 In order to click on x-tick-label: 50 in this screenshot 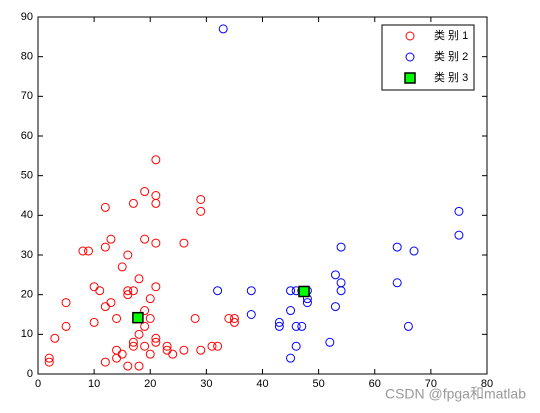, I will do `click(319, 384)`.